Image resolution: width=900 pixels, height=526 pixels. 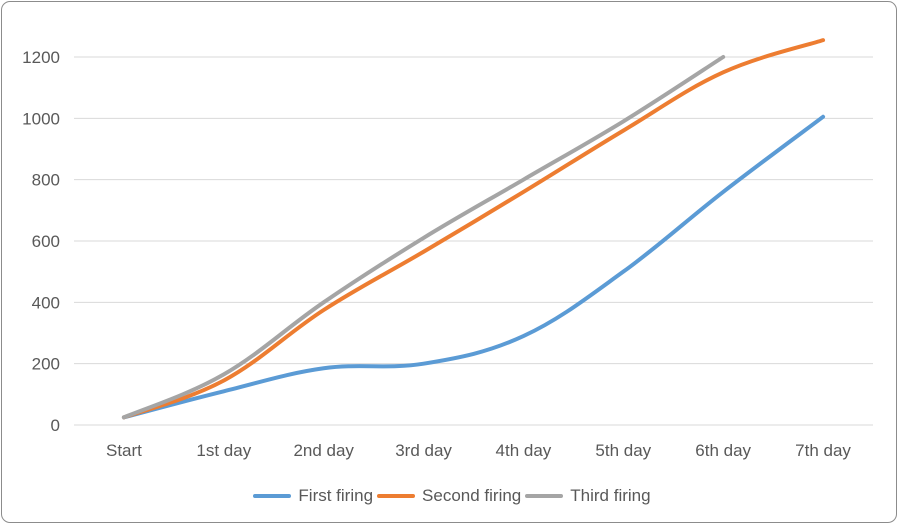 What do you see at coordinates (41, 57) in the screenshot?
I see `y-tick-label-1200: 1200` at bounding box center [41, 57].